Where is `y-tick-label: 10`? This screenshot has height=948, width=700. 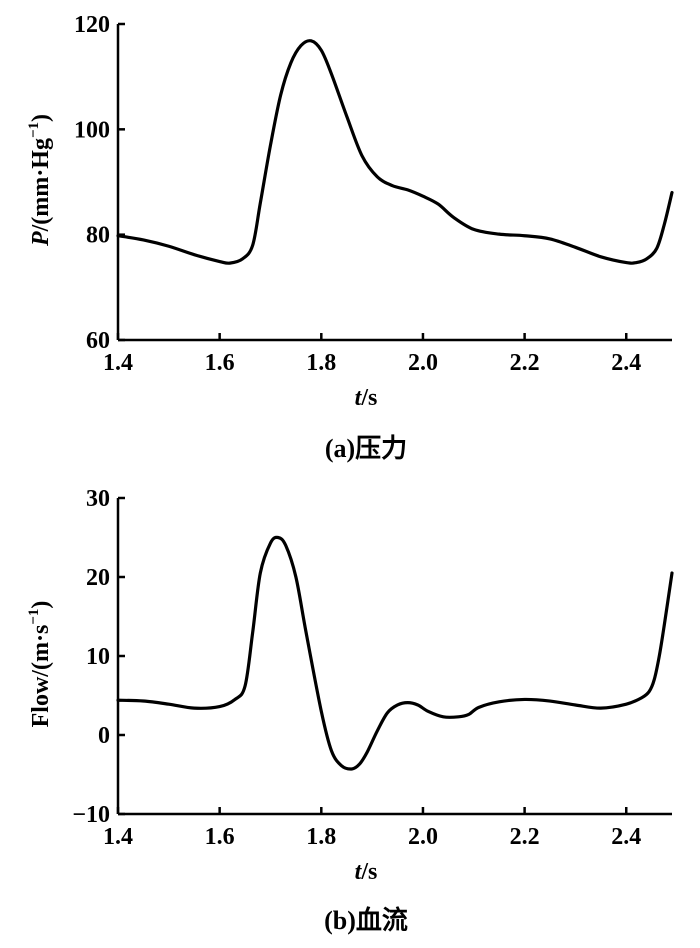 y-tick-label: 10 is located at coordinates (98, 657).